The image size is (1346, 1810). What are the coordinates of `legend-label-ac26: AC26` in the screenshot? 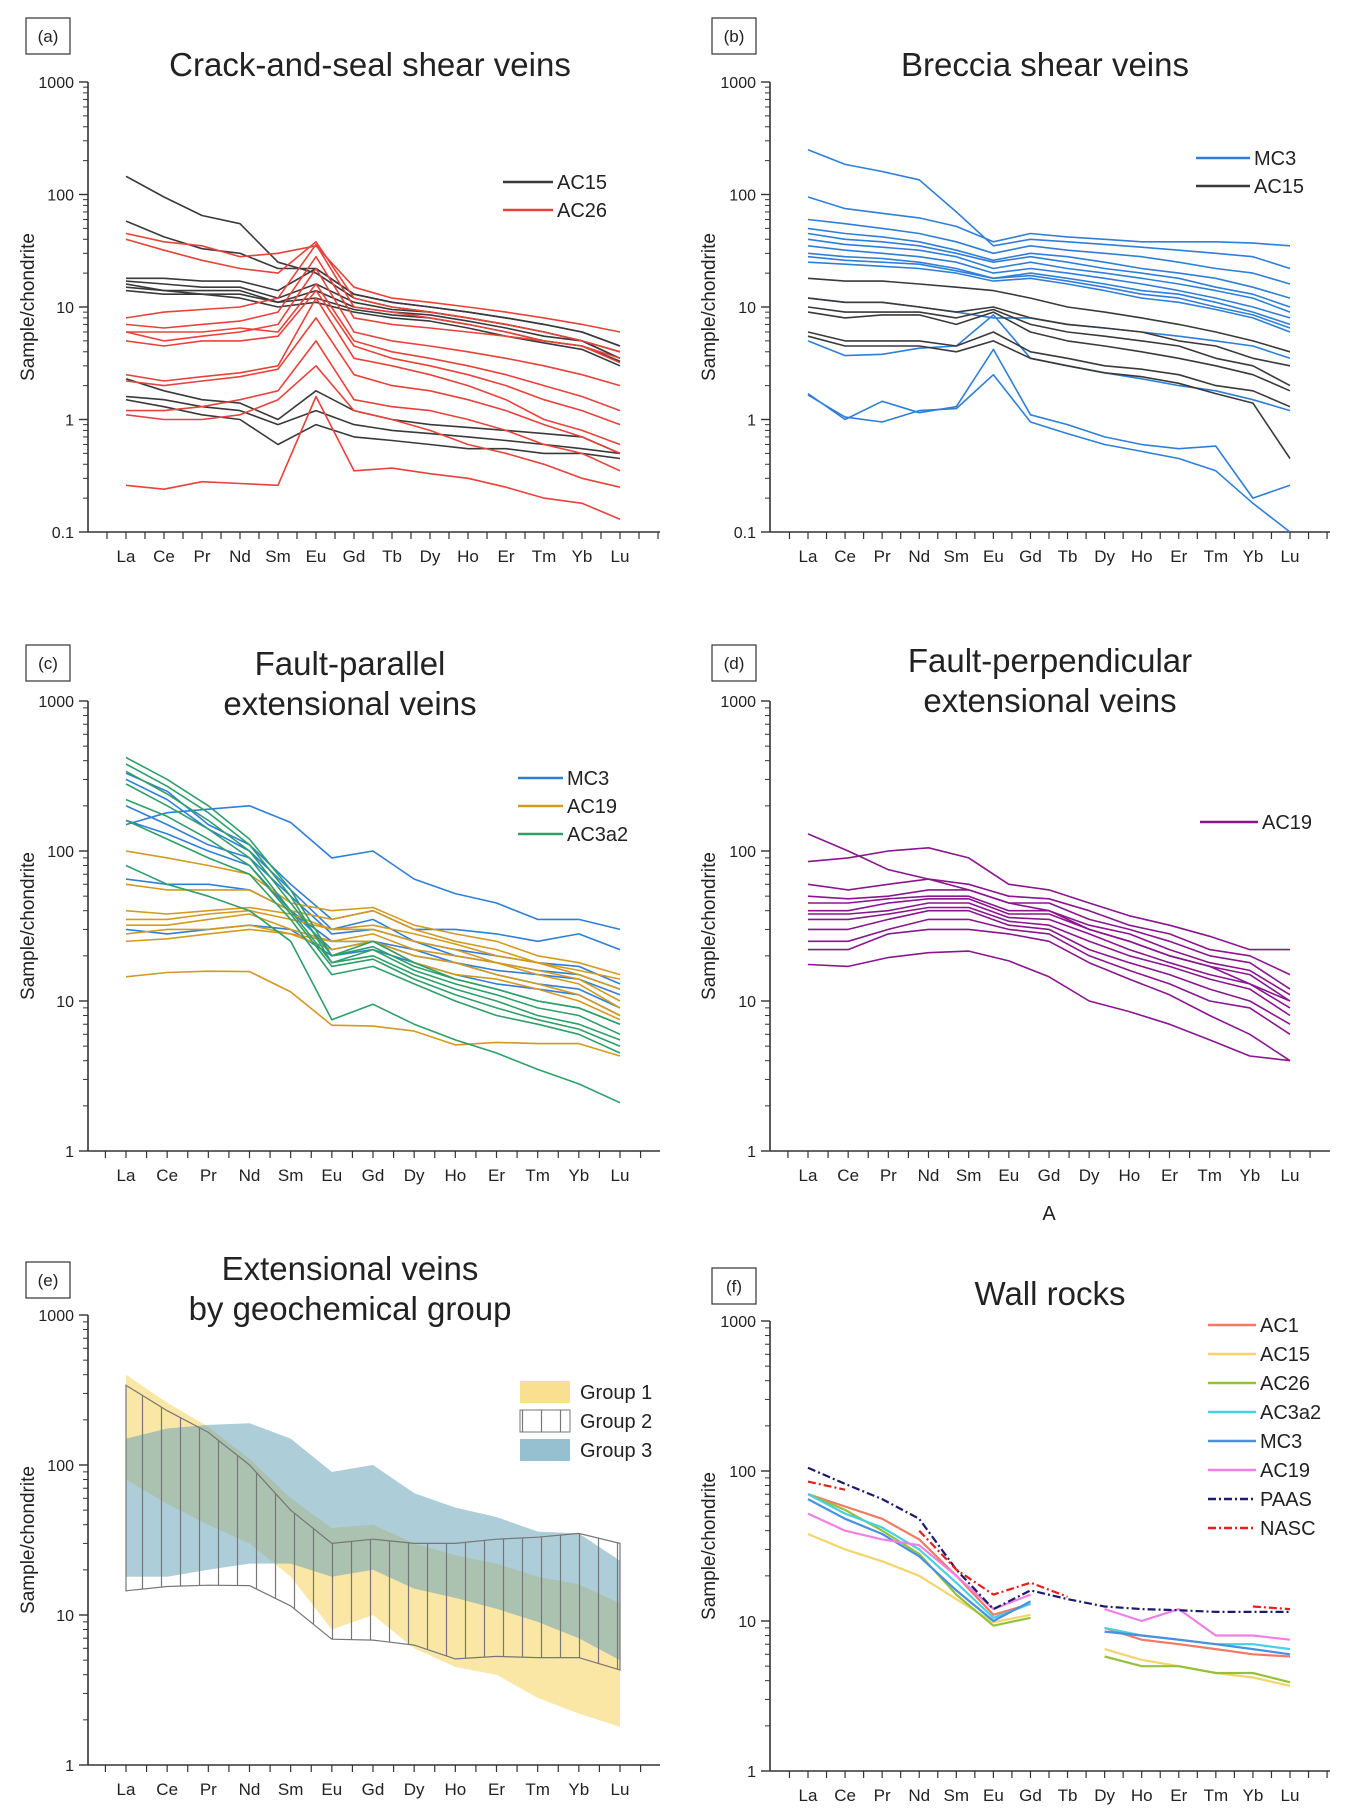 It's located at (582, 211).